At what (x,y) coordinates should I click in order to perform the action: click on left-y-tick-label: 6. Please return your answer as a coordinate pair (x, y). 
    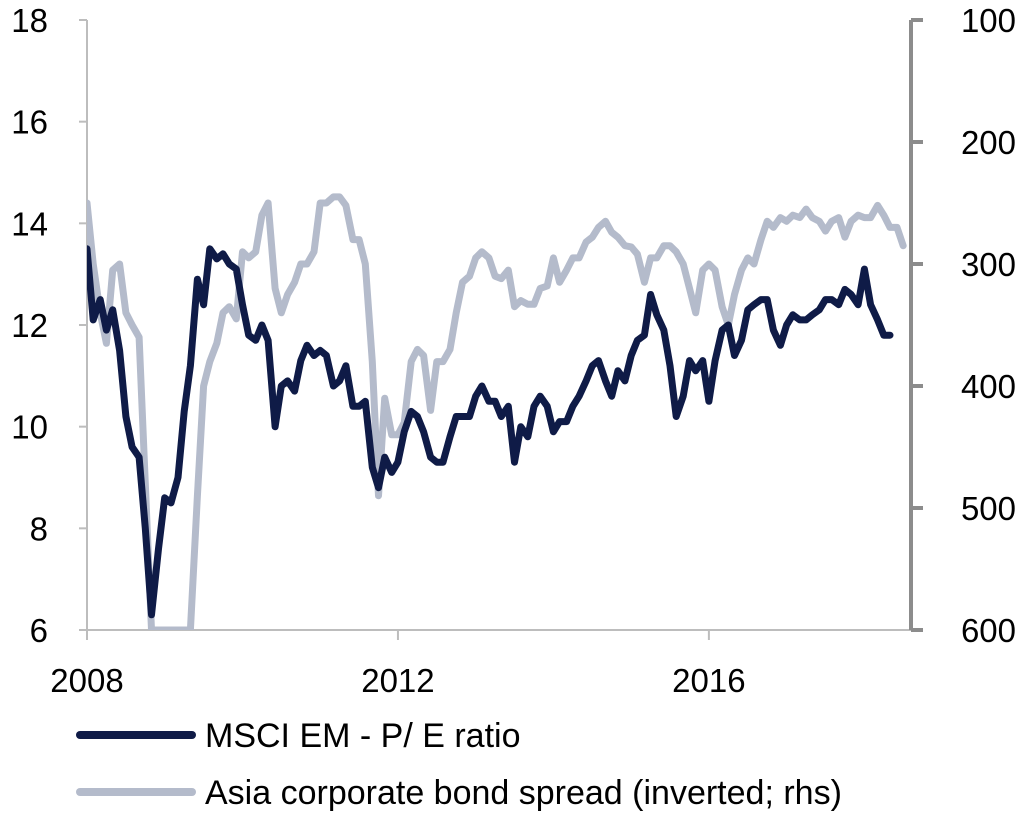
    Looking at the image, I should click on (39, 630).